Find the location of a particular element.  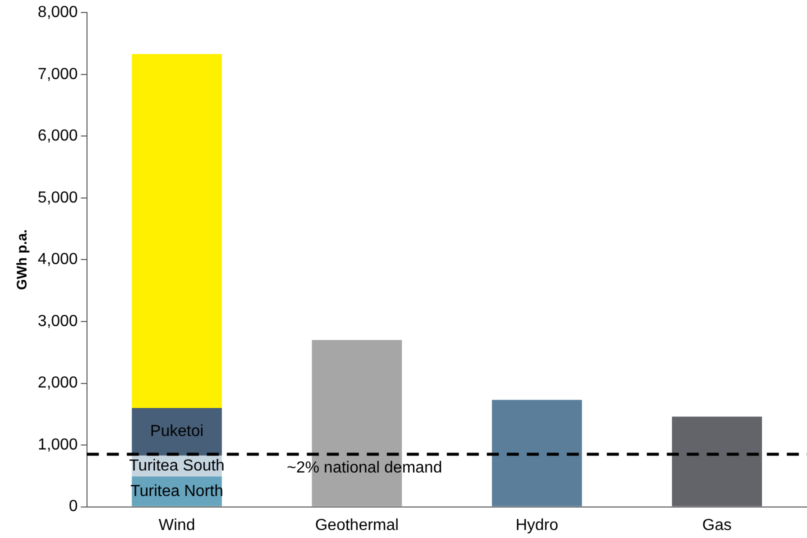

y-axis-title: GWh p.a. is located at coordinates (21, 259).